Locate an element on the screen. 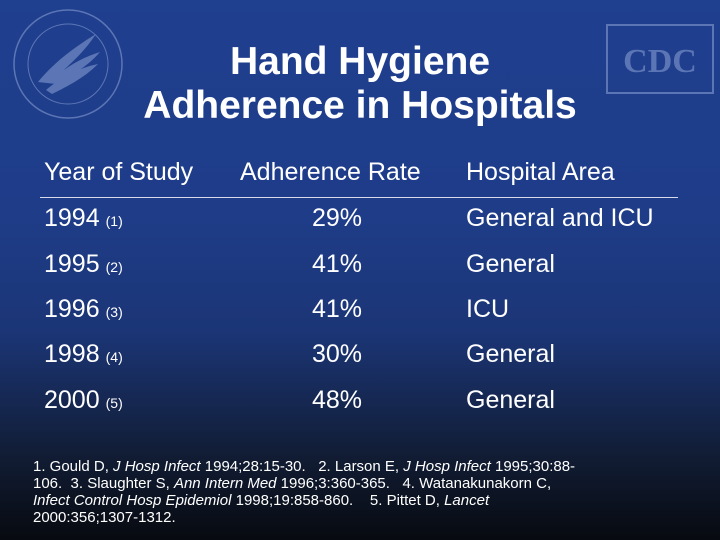 This screenshot has height=540, width=720. row-4-rate: 30% is located at coordinates (337, 354).